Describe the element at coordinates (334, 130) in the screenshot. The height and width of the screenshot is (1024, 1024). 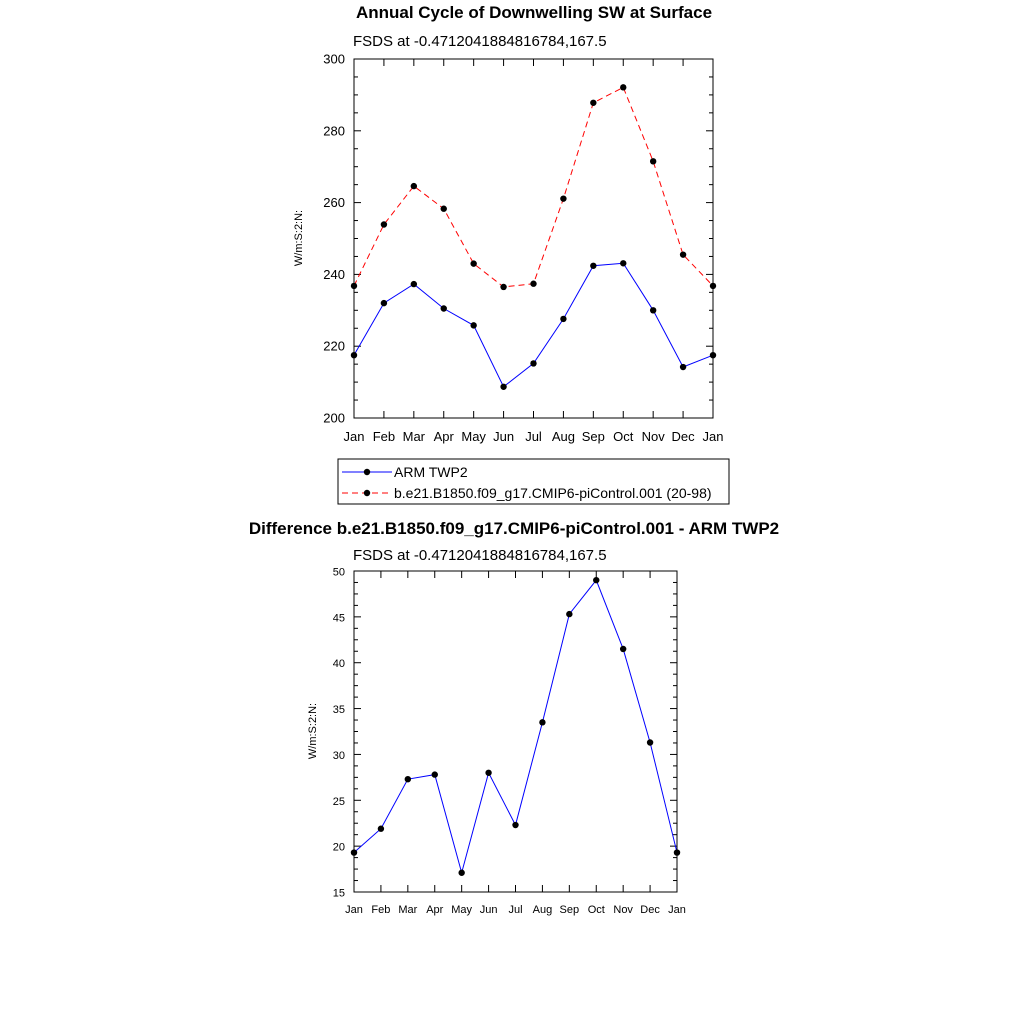
I see `y-tick-label: 280` at that location.